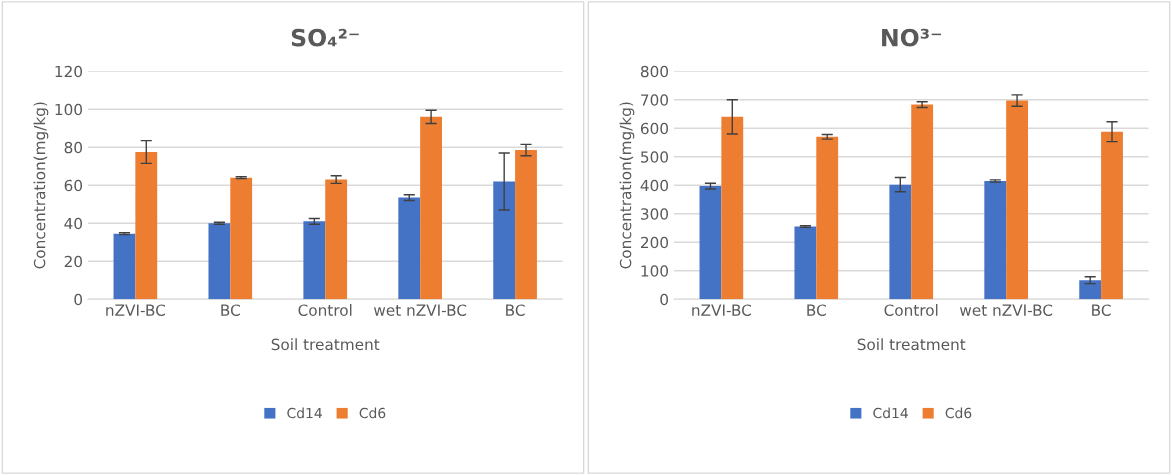 The height and width of the screenshot is (475, 1172). I want to click on chart-title: SO₄²⁻, so click(325, 37).